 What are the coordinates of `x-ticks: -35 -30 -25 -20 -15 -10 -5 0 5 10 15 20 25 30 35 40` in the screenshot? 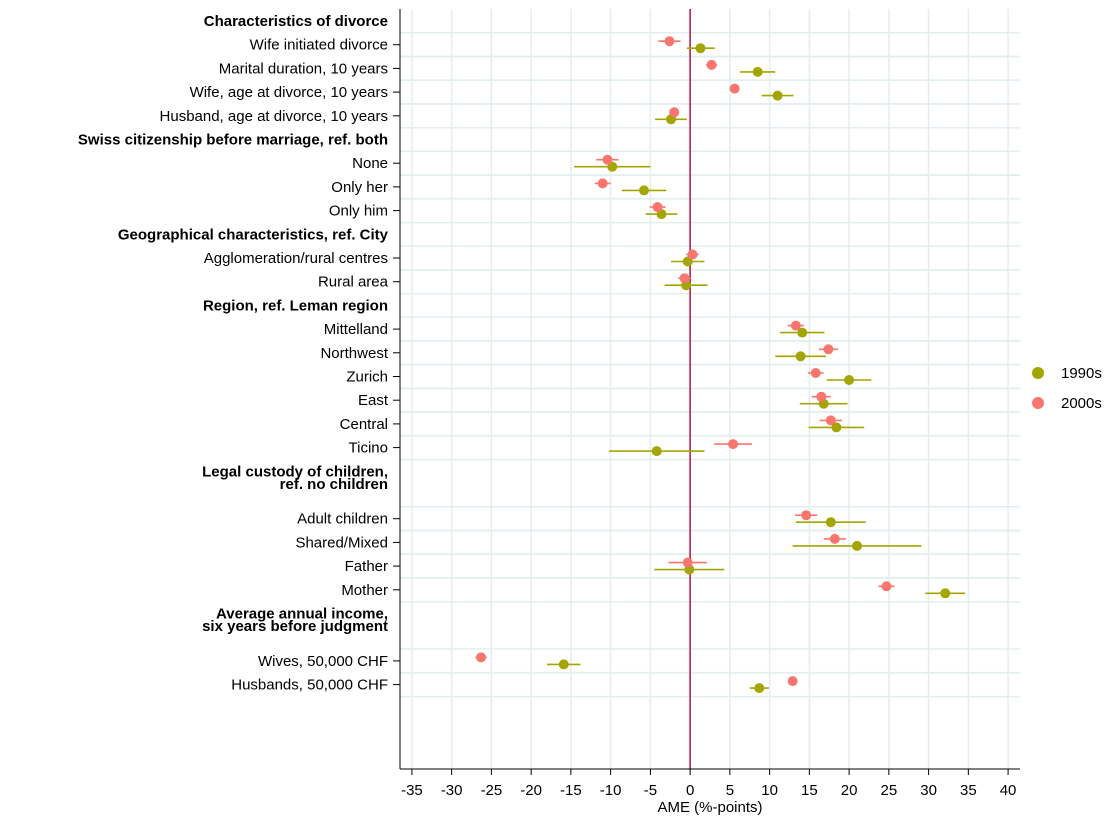 It's located at (708, 784).